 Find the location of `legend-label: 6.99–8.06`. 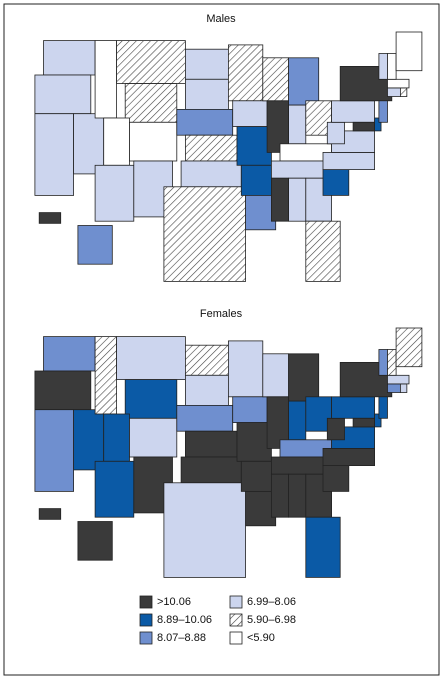

legend-label: 6.99–8.06 is located at coordinates (271, 602).